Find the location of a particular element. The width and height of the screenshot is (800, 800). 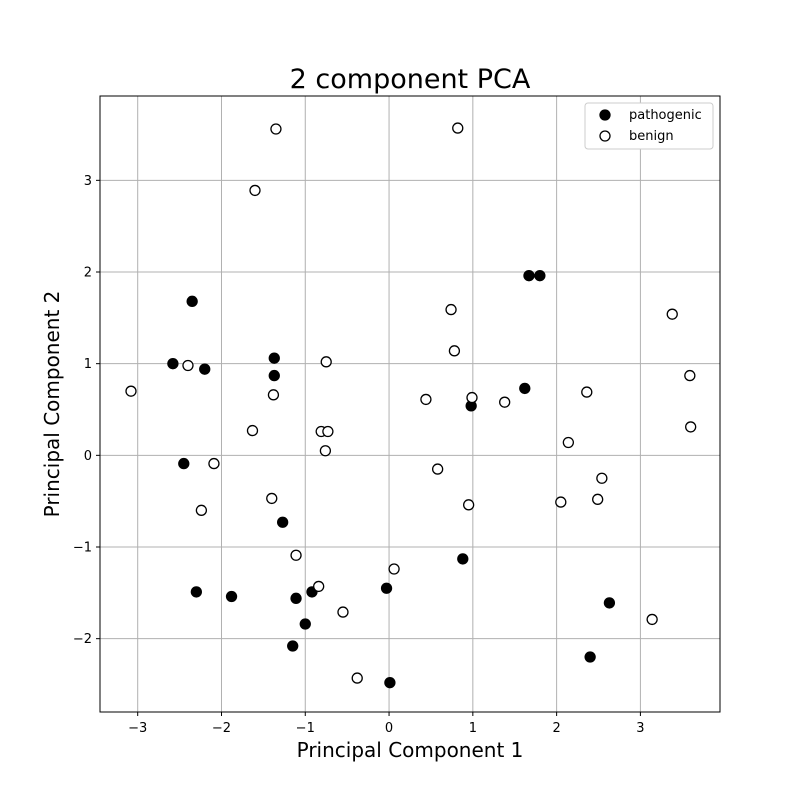

x-tick-label: −3 is located at coordinates (137, 728).